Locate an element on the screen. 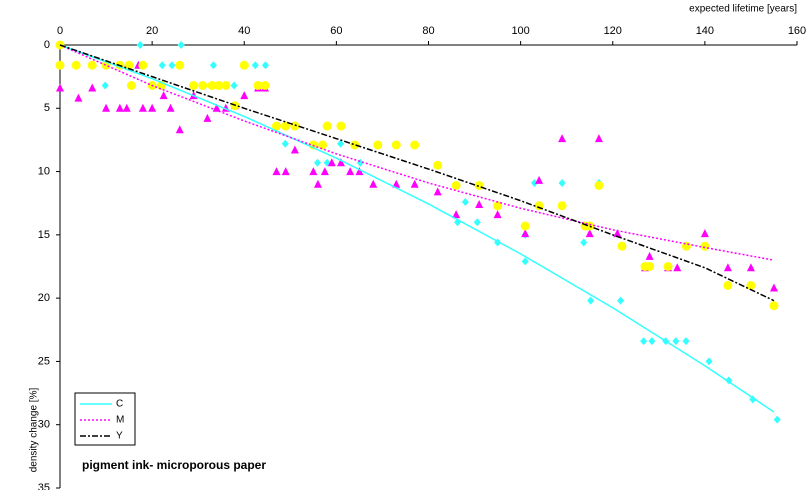 The image size is (807, 490). x-tick-label: 160 is located at coordinates (797, 31).